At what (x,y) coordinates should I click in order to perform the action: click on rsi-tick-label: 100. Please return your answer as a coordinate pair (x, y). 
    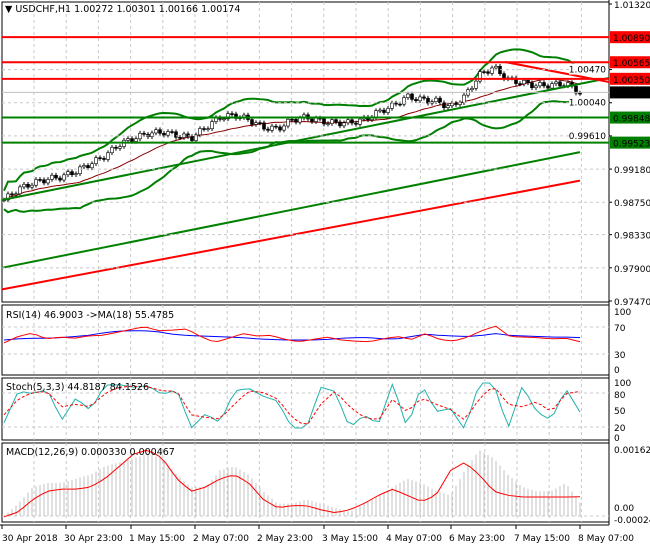
    Looking at the image, I should click on (622, 313).